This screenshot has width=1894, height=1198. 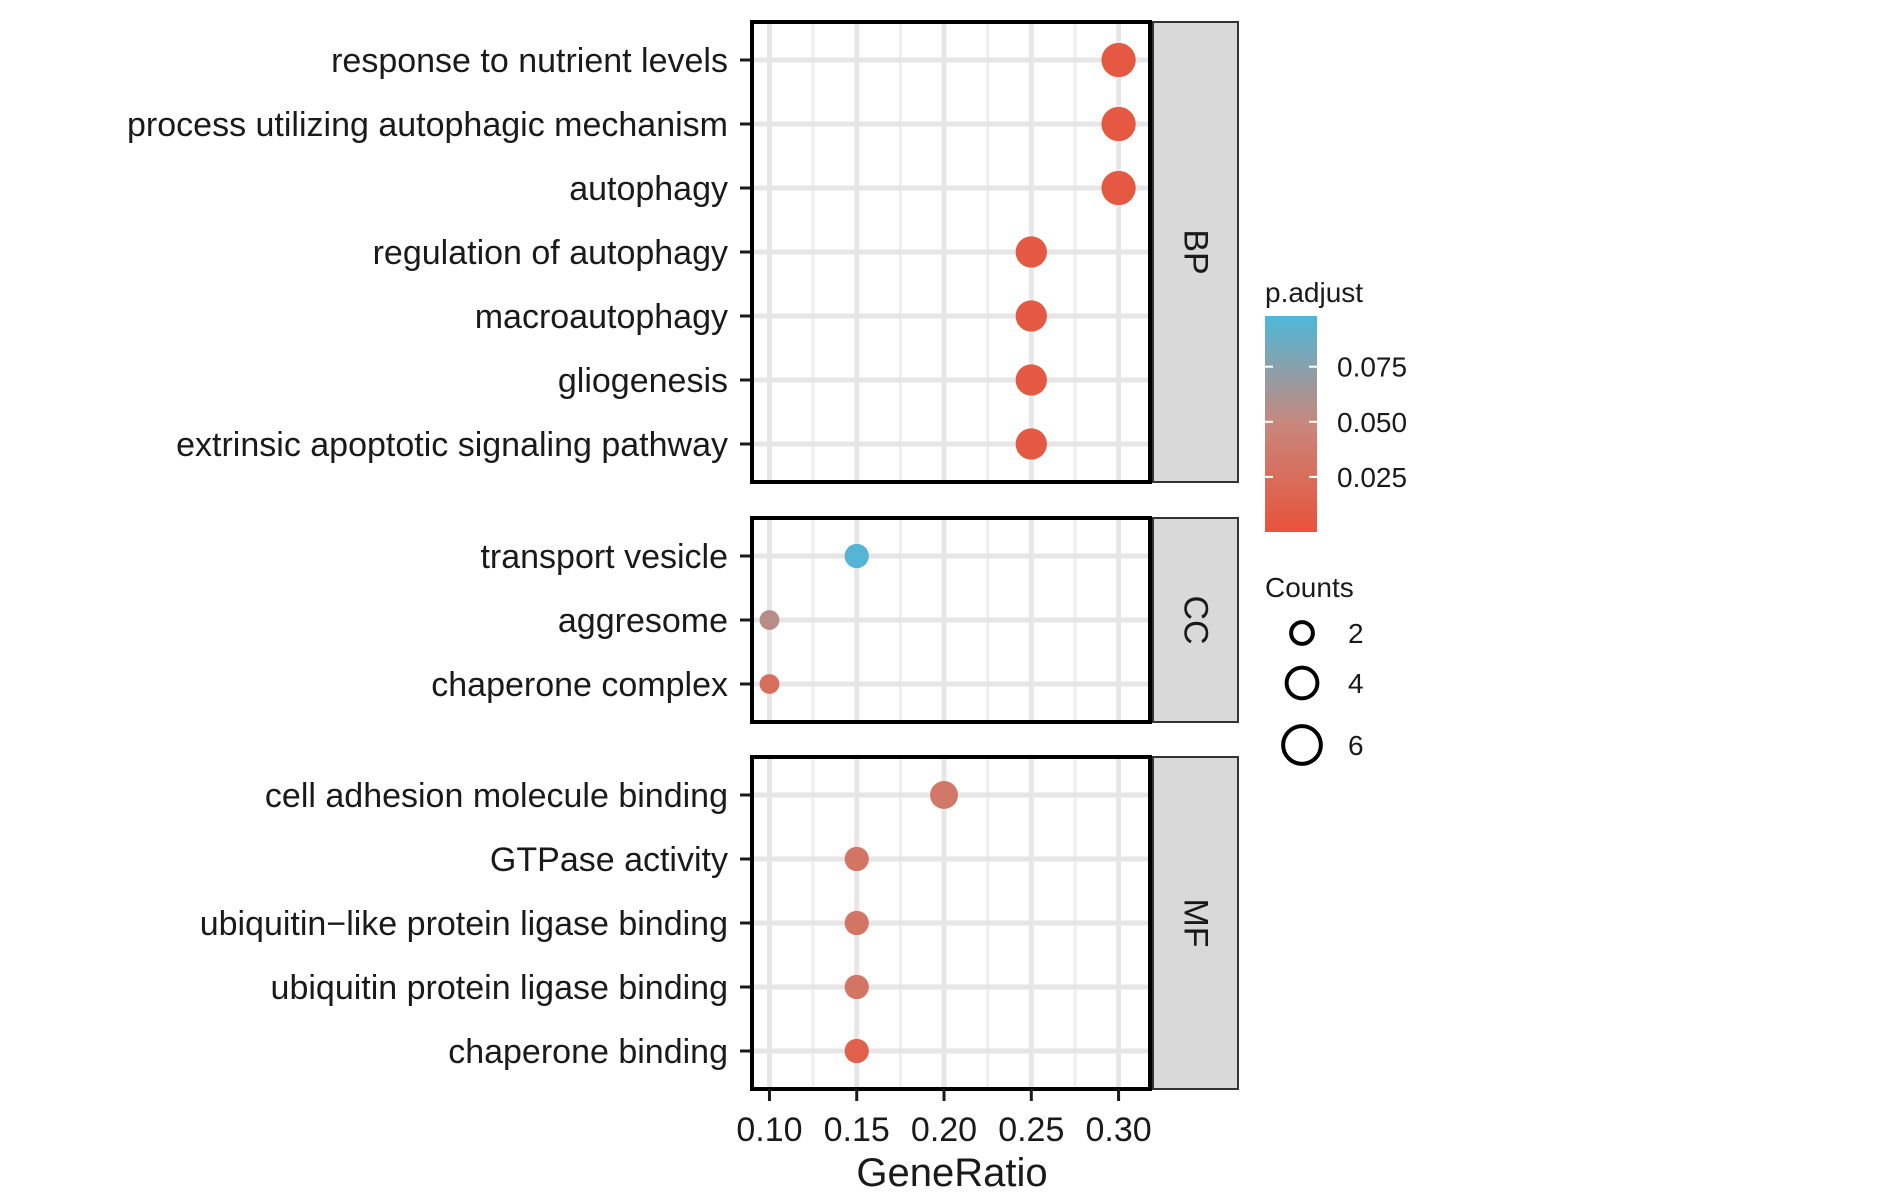 What do you see at coordinates (769, 1130) in the screenshot?
I see `x-tick-label: 0.10` at bounding box center [769, 1130].